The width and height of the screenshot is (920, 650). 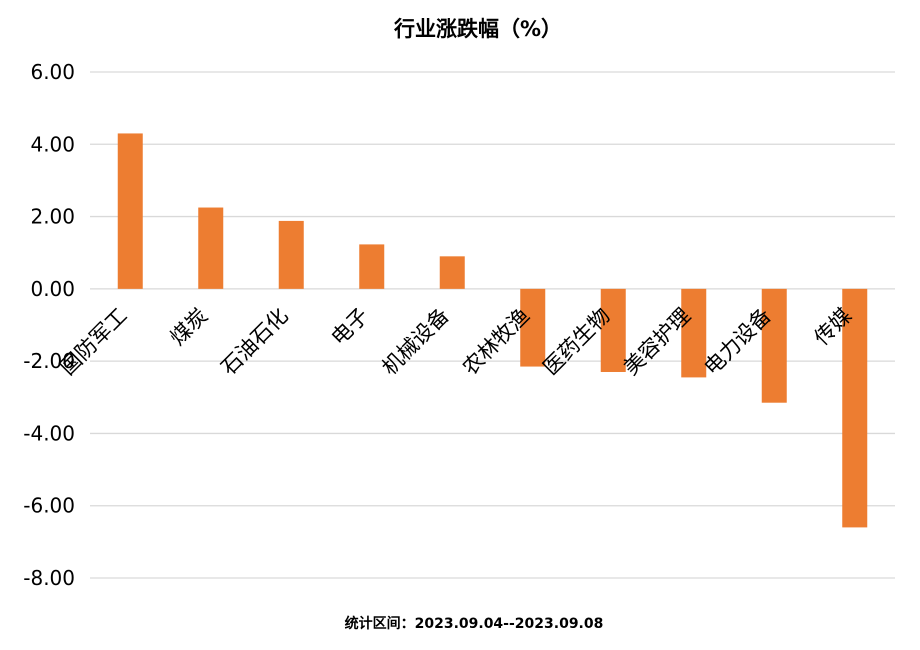 I want to click on y-tick-label: 6.00, so click(x=52, y=72).